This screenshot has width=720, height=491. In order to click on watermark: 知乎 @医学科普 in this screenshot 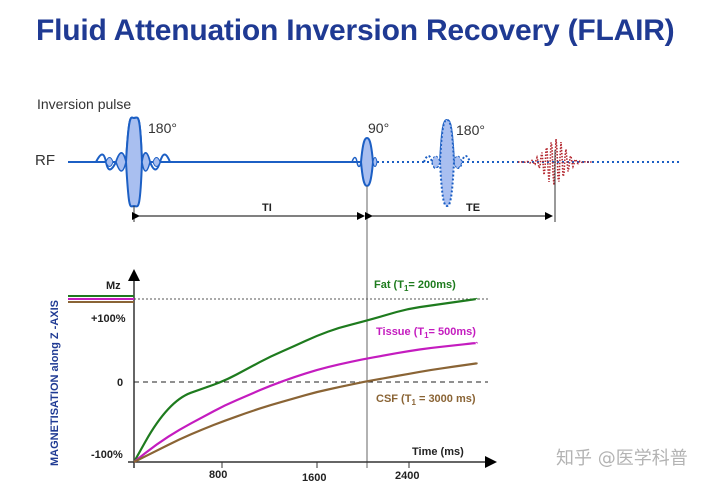, I will do `click(622, 458)`.